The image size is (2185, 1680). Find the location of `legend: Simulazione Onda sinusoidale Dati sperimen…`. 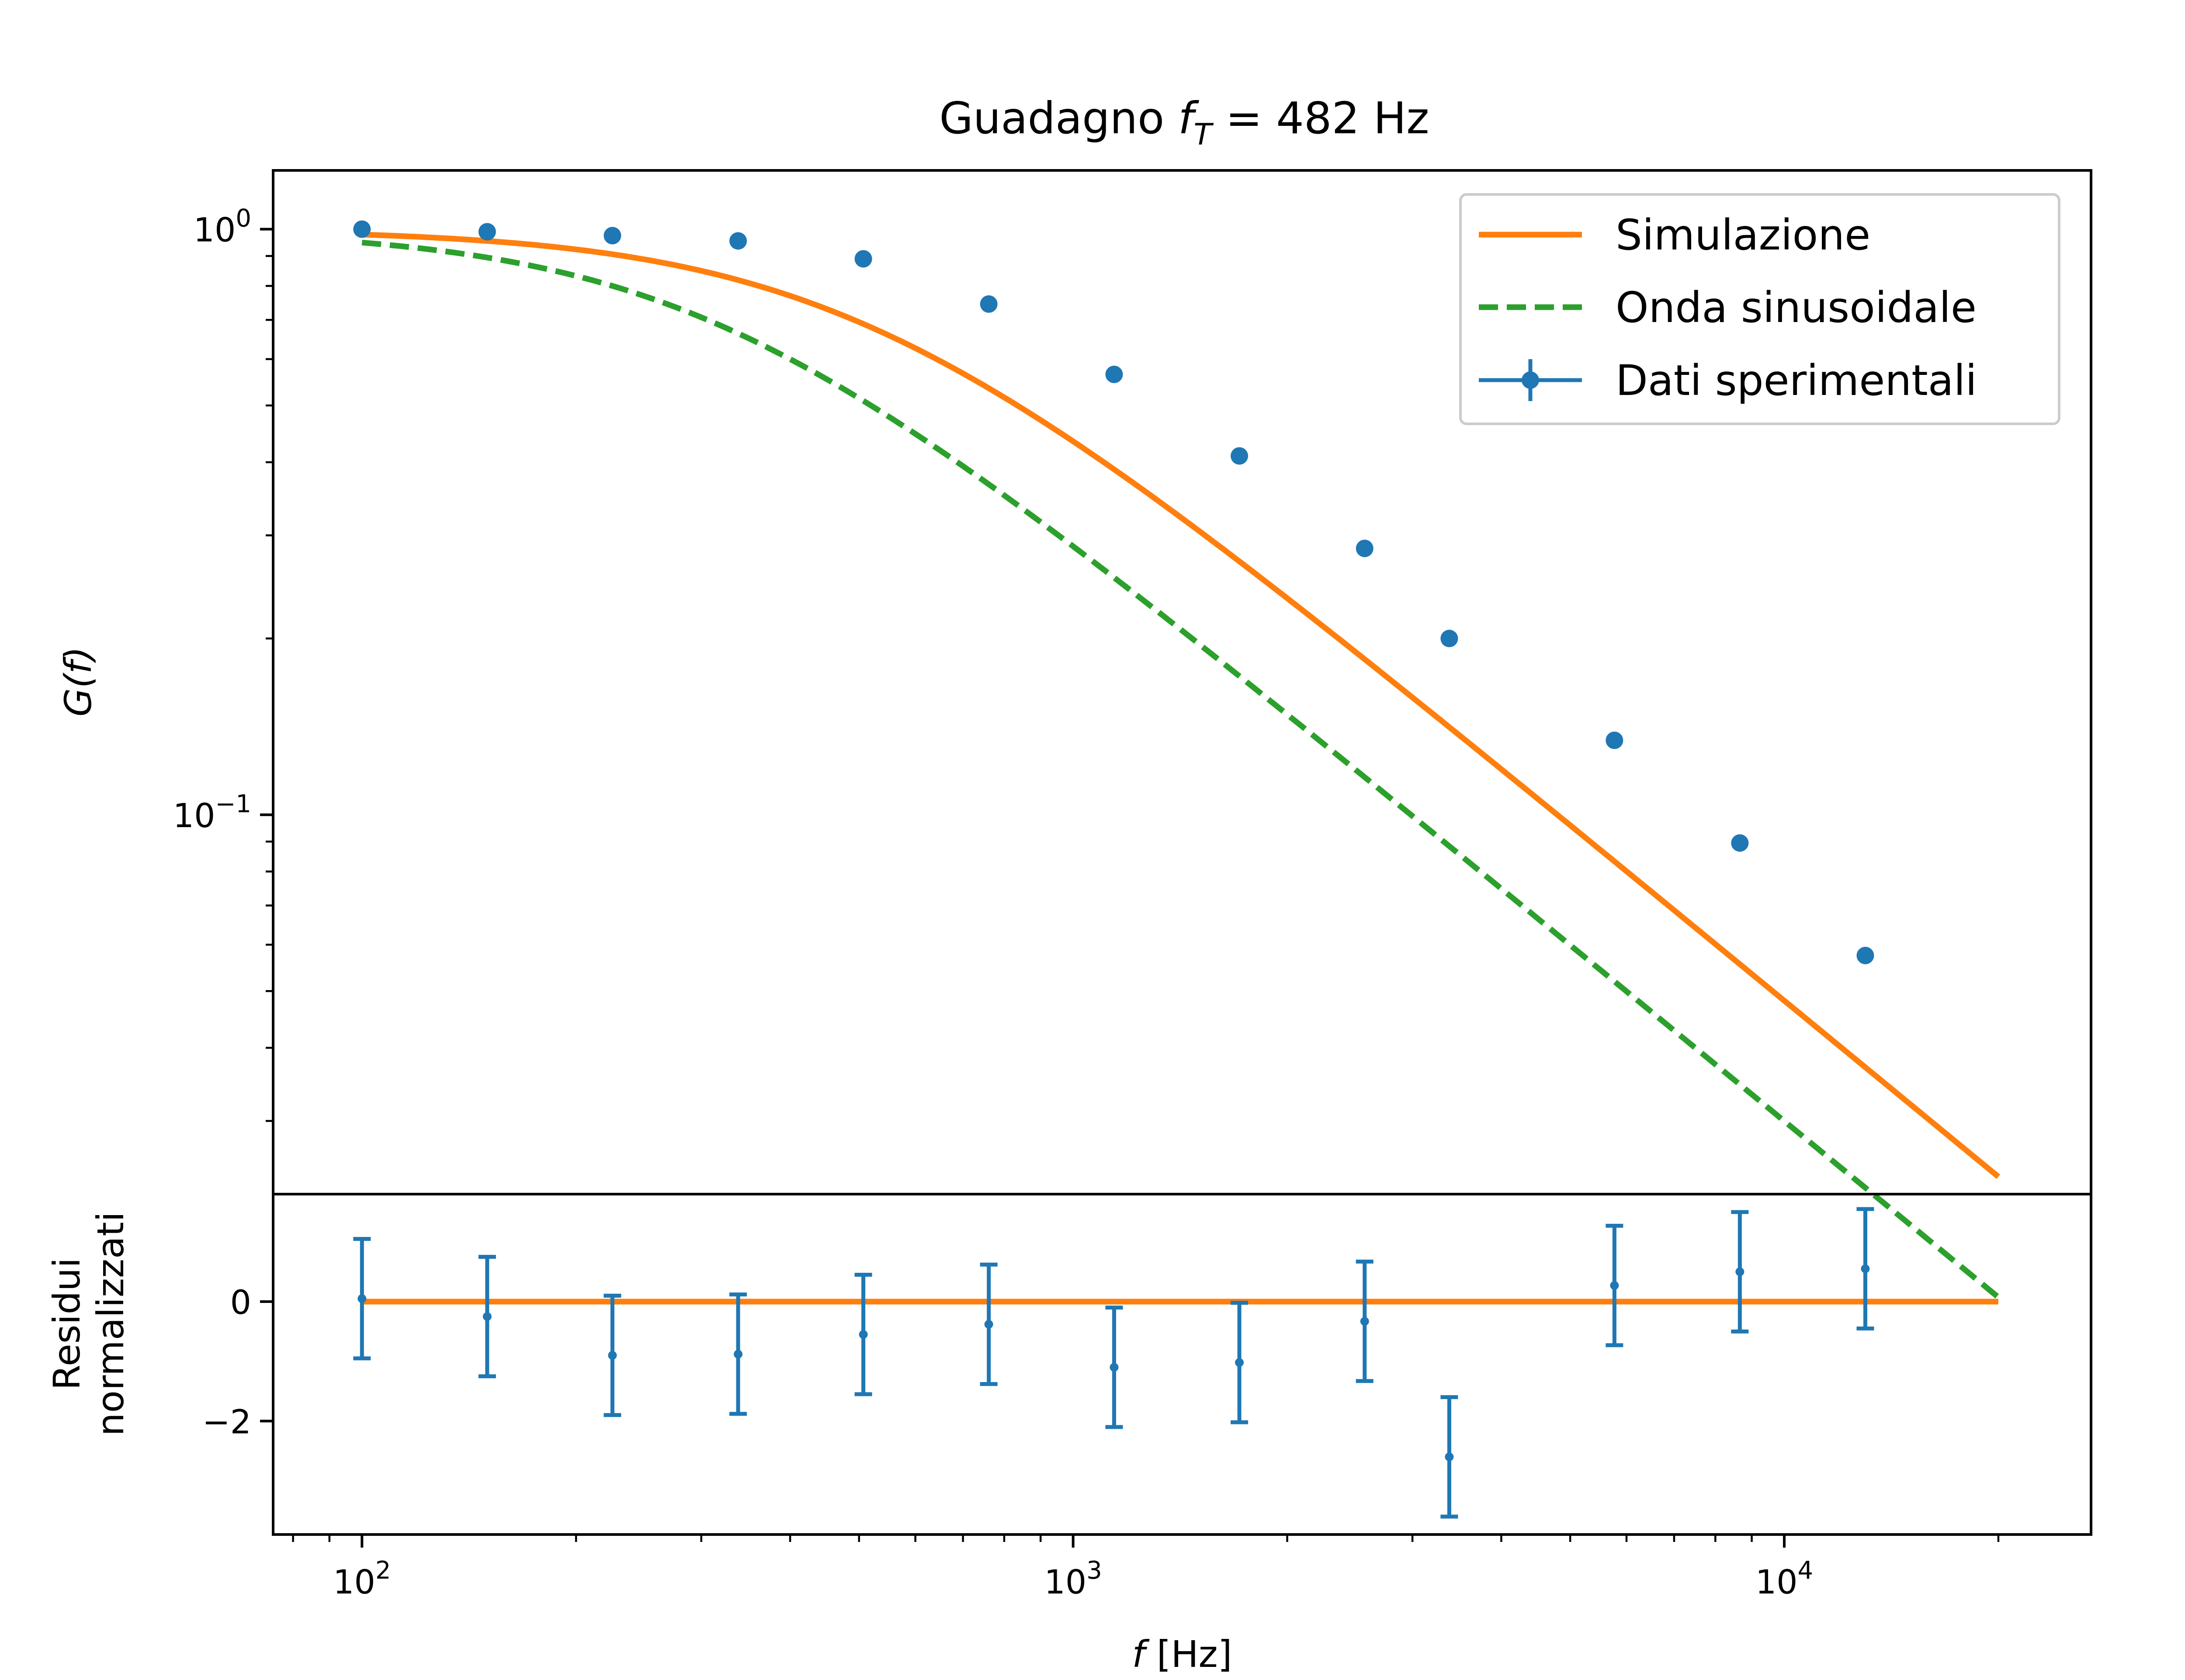

legend: Simulazione Onda sinusoidale Dati sperimen… is located at coordinates (1760, 309).